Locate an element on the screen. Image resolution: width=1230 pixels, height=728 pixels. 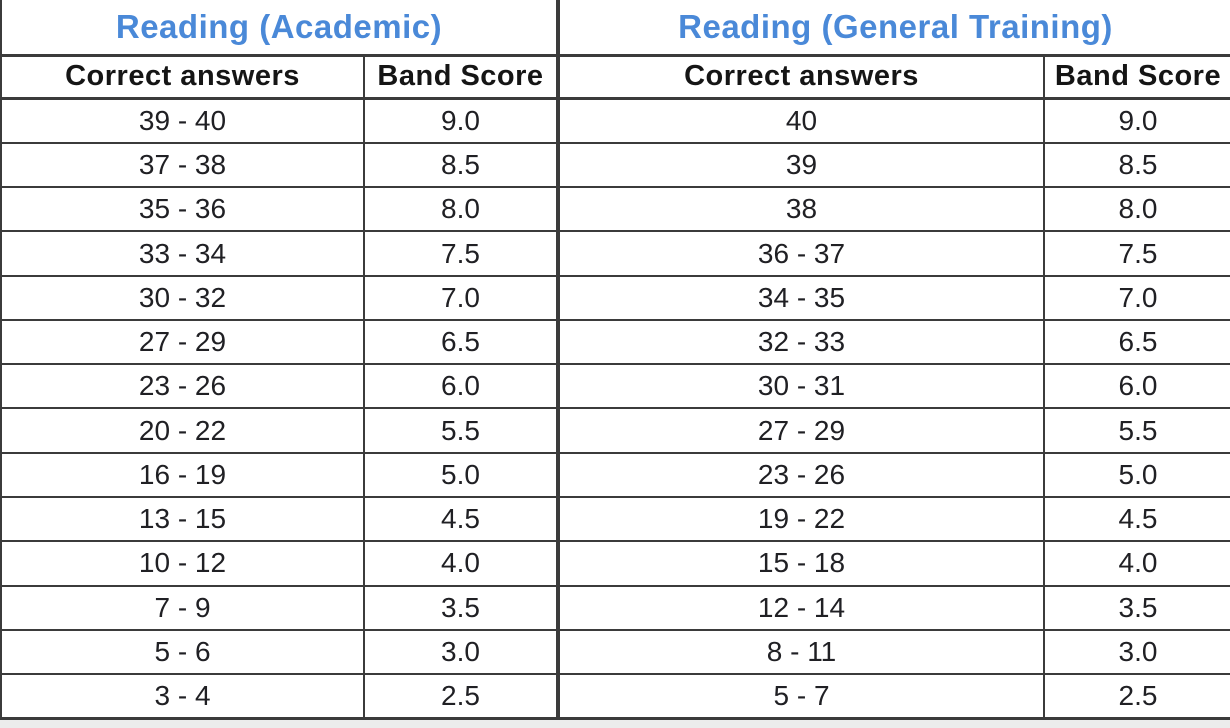
academic-range-cell: 13 - 15 is located at coordinates (182, 519).